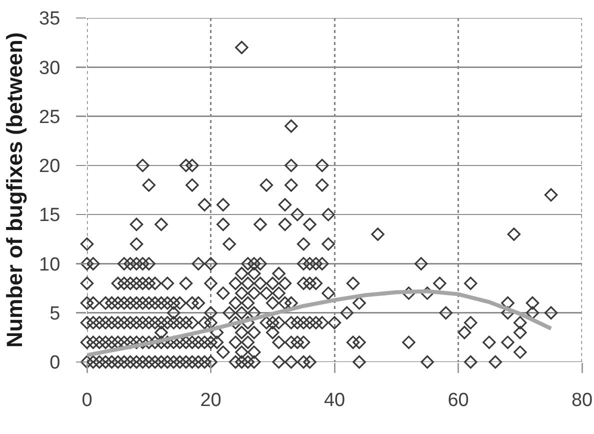 Image resolution: width=594 pixels, height=434 pixels. I want to click on x-tick-label: 0, so click(87, 400).